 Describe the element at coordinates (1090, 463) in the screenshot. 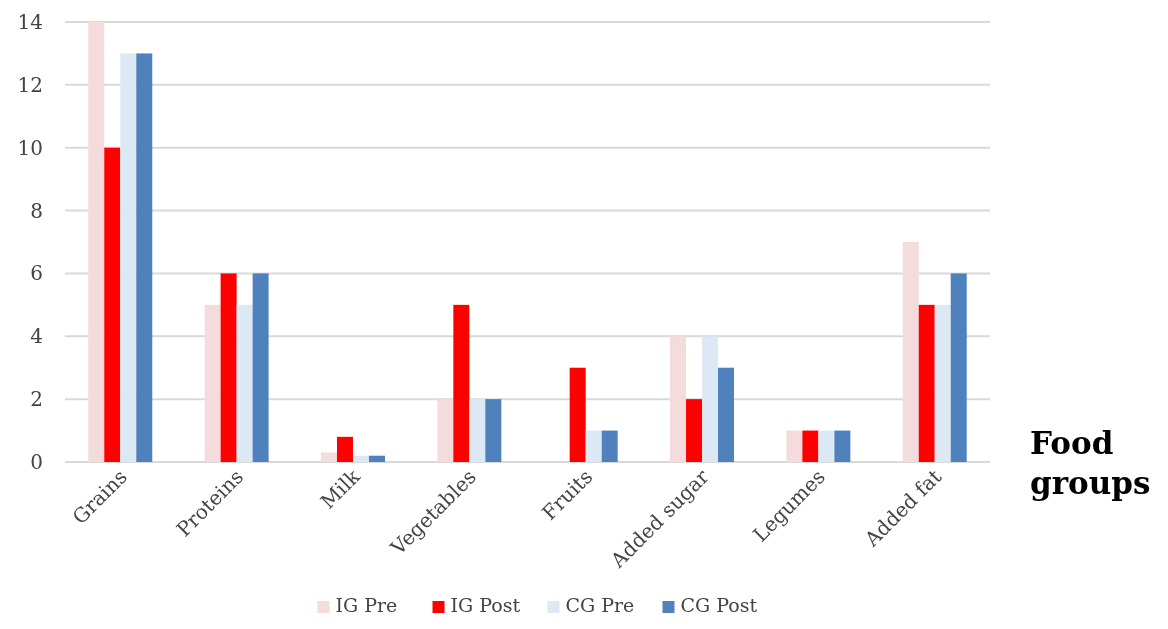

I see `x-axis-title: Food groups` at that location.